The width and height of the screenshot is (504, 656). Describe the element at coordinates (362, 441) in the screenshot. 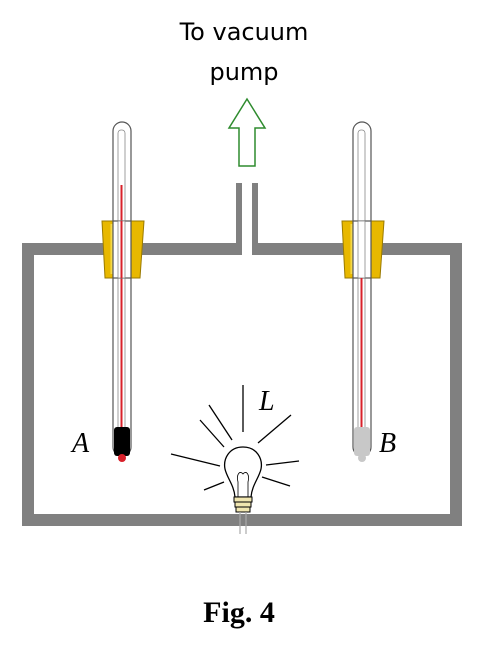

I see `silvered-bulb-b` at that location.